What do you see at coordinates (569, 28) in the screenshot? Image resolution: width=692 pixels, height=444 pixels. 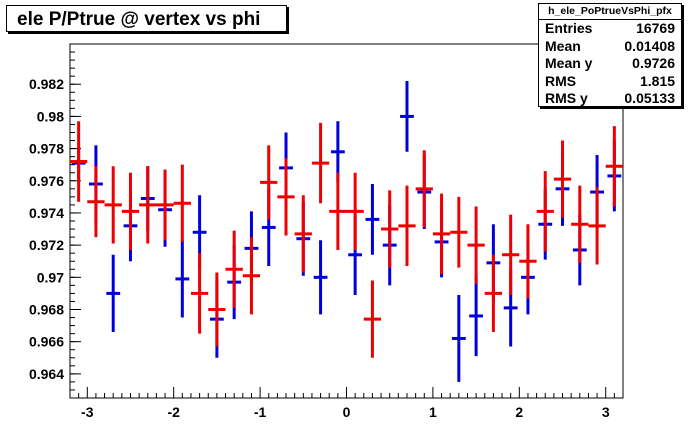 I see `stats-label: Entries` at bounding box center [569, 28].